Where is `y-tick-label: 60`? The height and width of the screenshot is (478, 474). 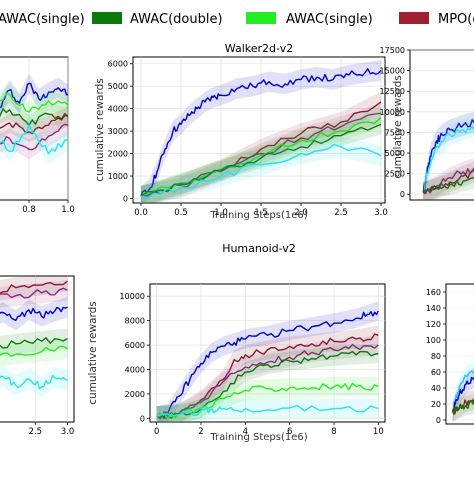 y-tick-label: 60 is located at coordinates (436, 372).